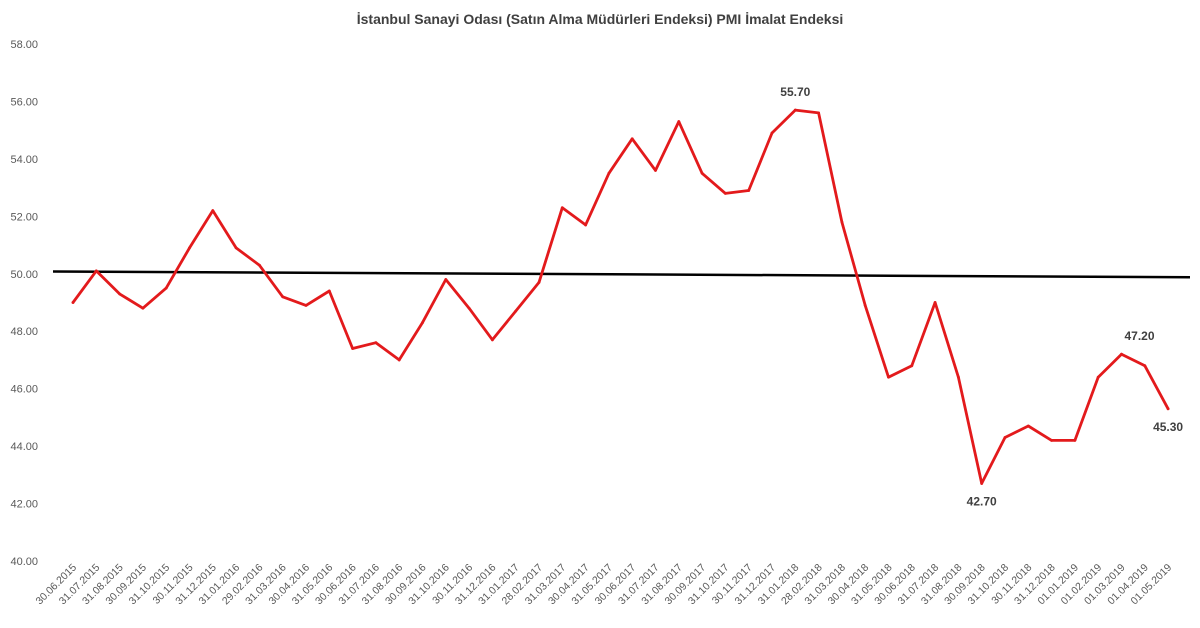 The height and width of the screenshot is (628, 1200). What do you see at coordinates (1168, 427) in the screenshot?
I see `data-label: 45.30` at bounding box center [1168, 427].